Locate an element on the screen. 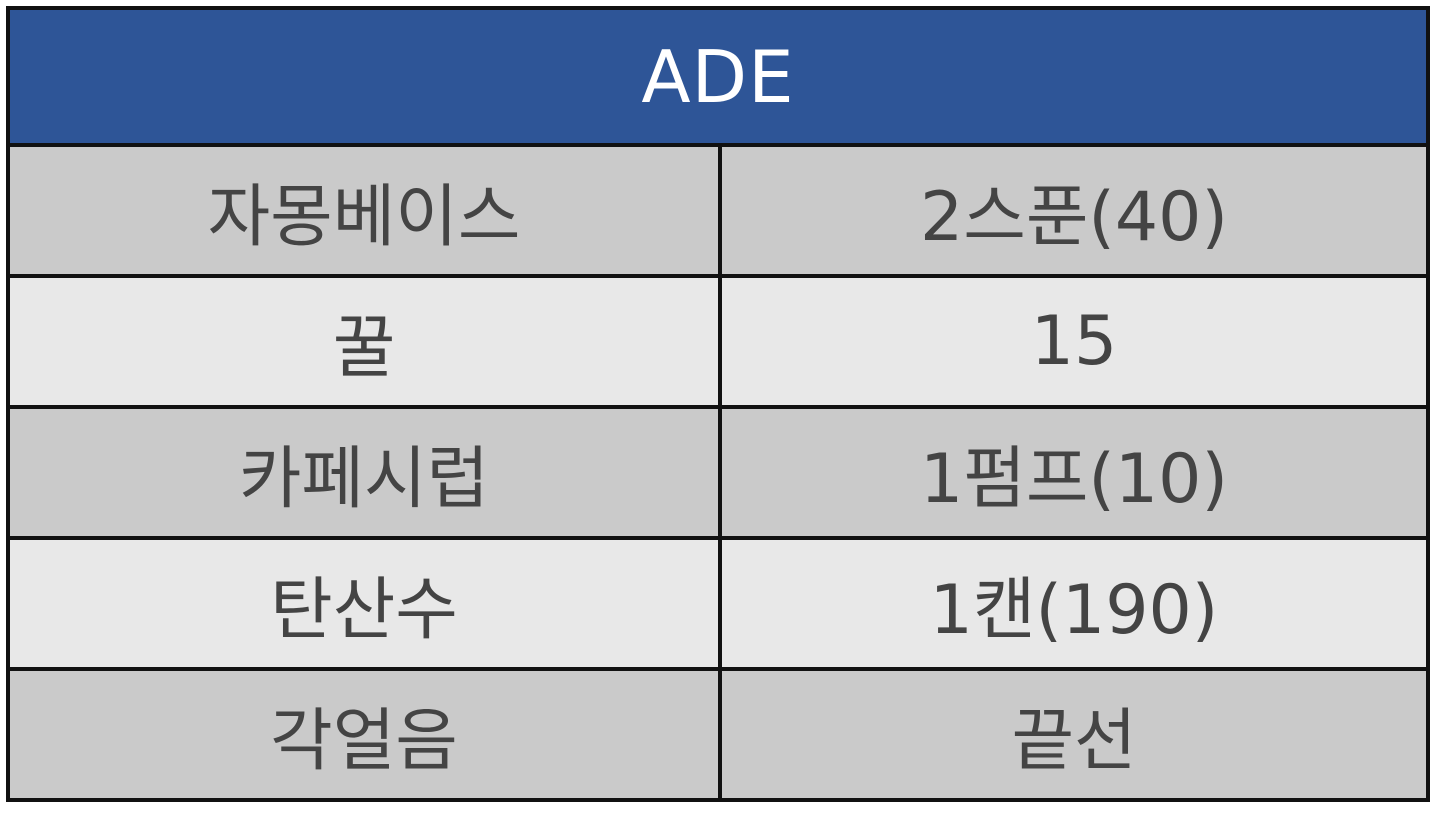 This screenshot has width=1436, height=836. ingredient-cell: 카페시럽 is located at coordinates (364, 472).